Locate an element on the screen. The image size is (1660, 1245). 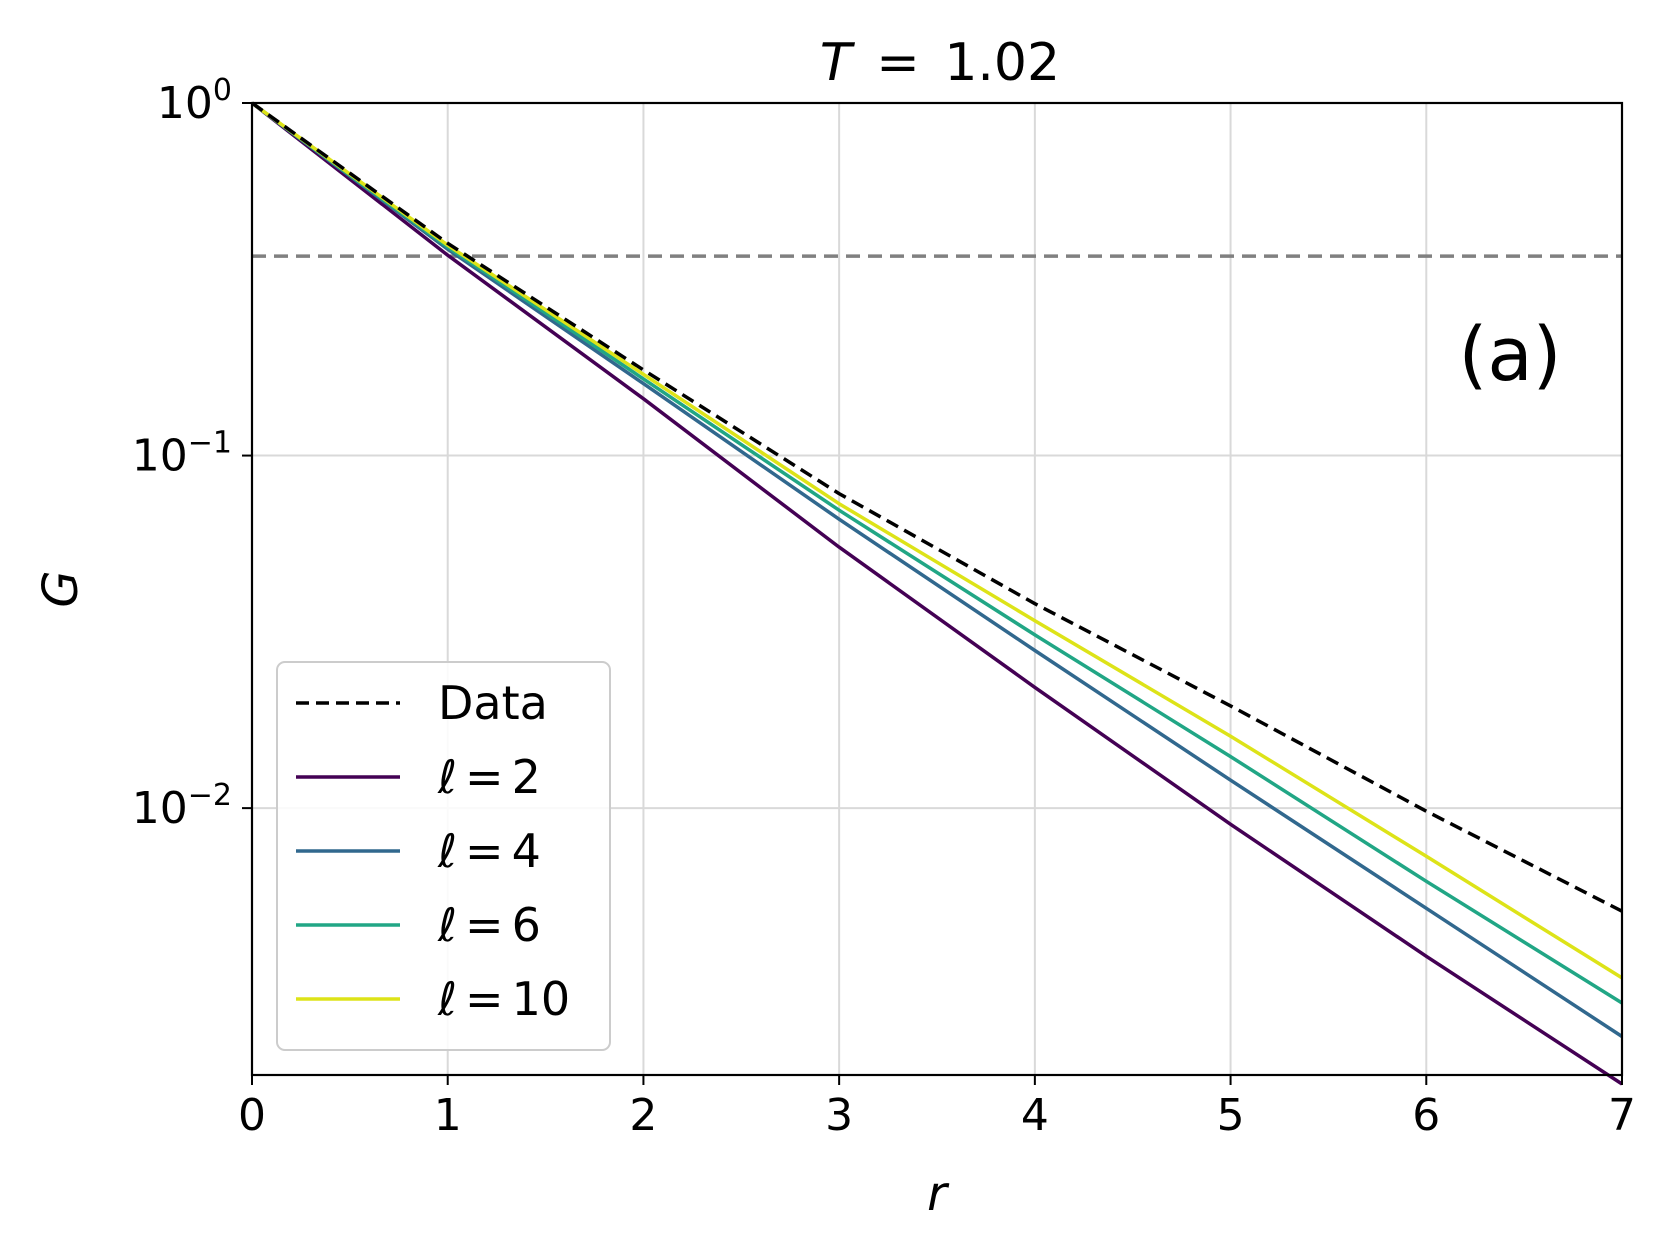
panel-annotation: (a) is located at coordinates (1509, 355).